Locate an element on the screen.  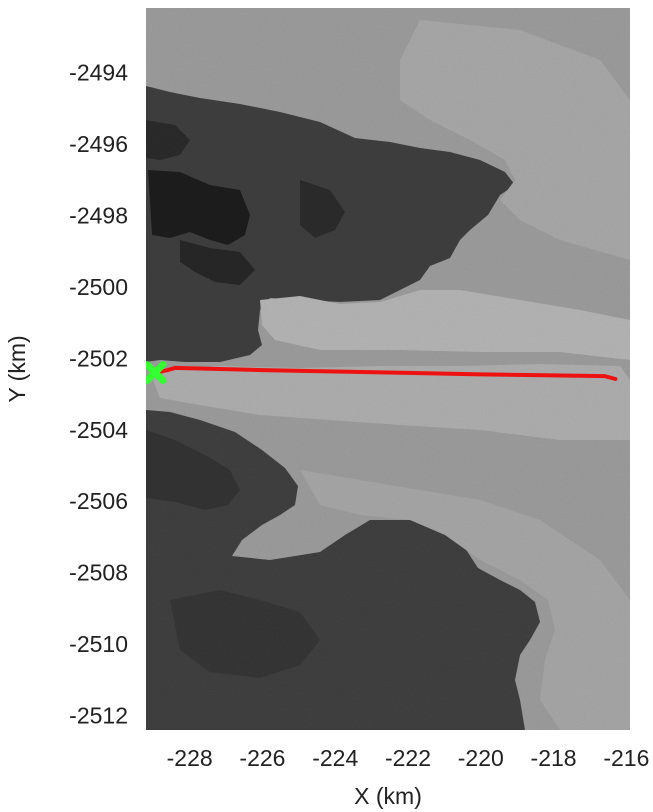
x-axis: -228 -226 -224 -222 -220 -218 -216 is located at coordinates (408, 758).